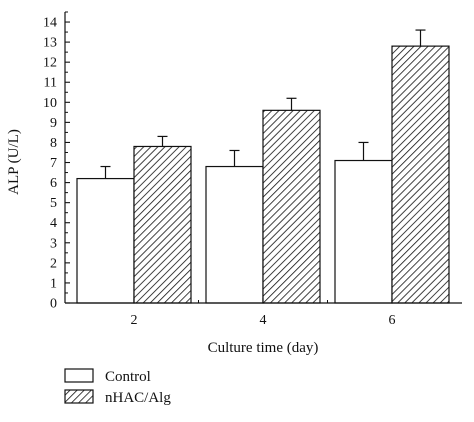  What do you see at coordinates (53, 203) in the screenshot?
I see `y-tick-label-5: 5` at bounding box center [53, 203].